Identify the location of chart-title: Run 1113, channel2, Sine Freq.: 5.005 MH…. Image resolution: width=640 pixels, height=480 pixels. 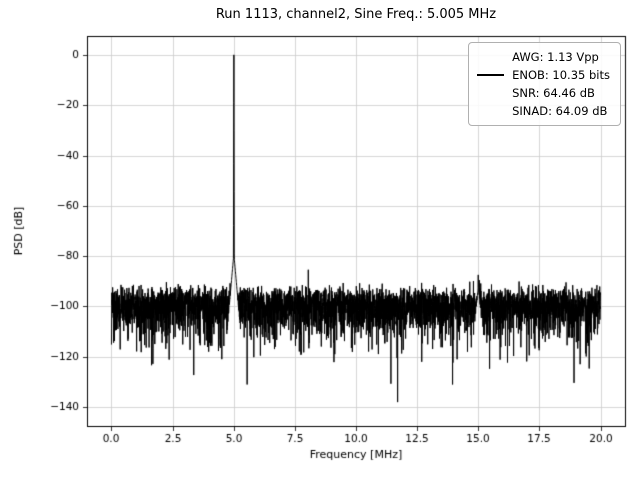
(356, 14).